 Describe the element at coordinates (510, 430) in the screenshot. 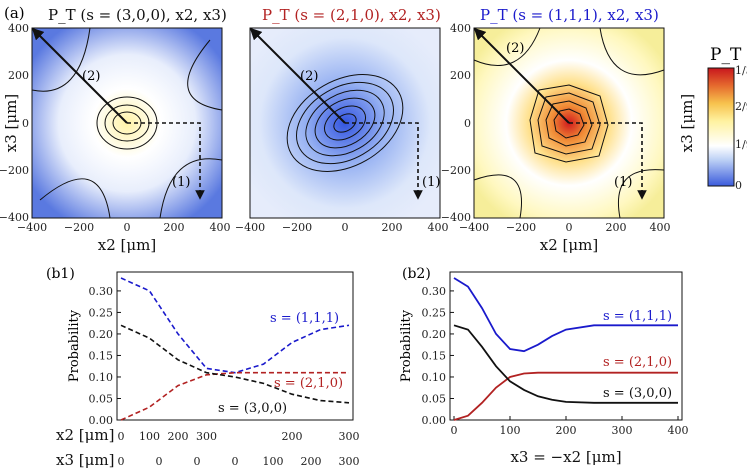

I see `xtick-label: 100` at that location.